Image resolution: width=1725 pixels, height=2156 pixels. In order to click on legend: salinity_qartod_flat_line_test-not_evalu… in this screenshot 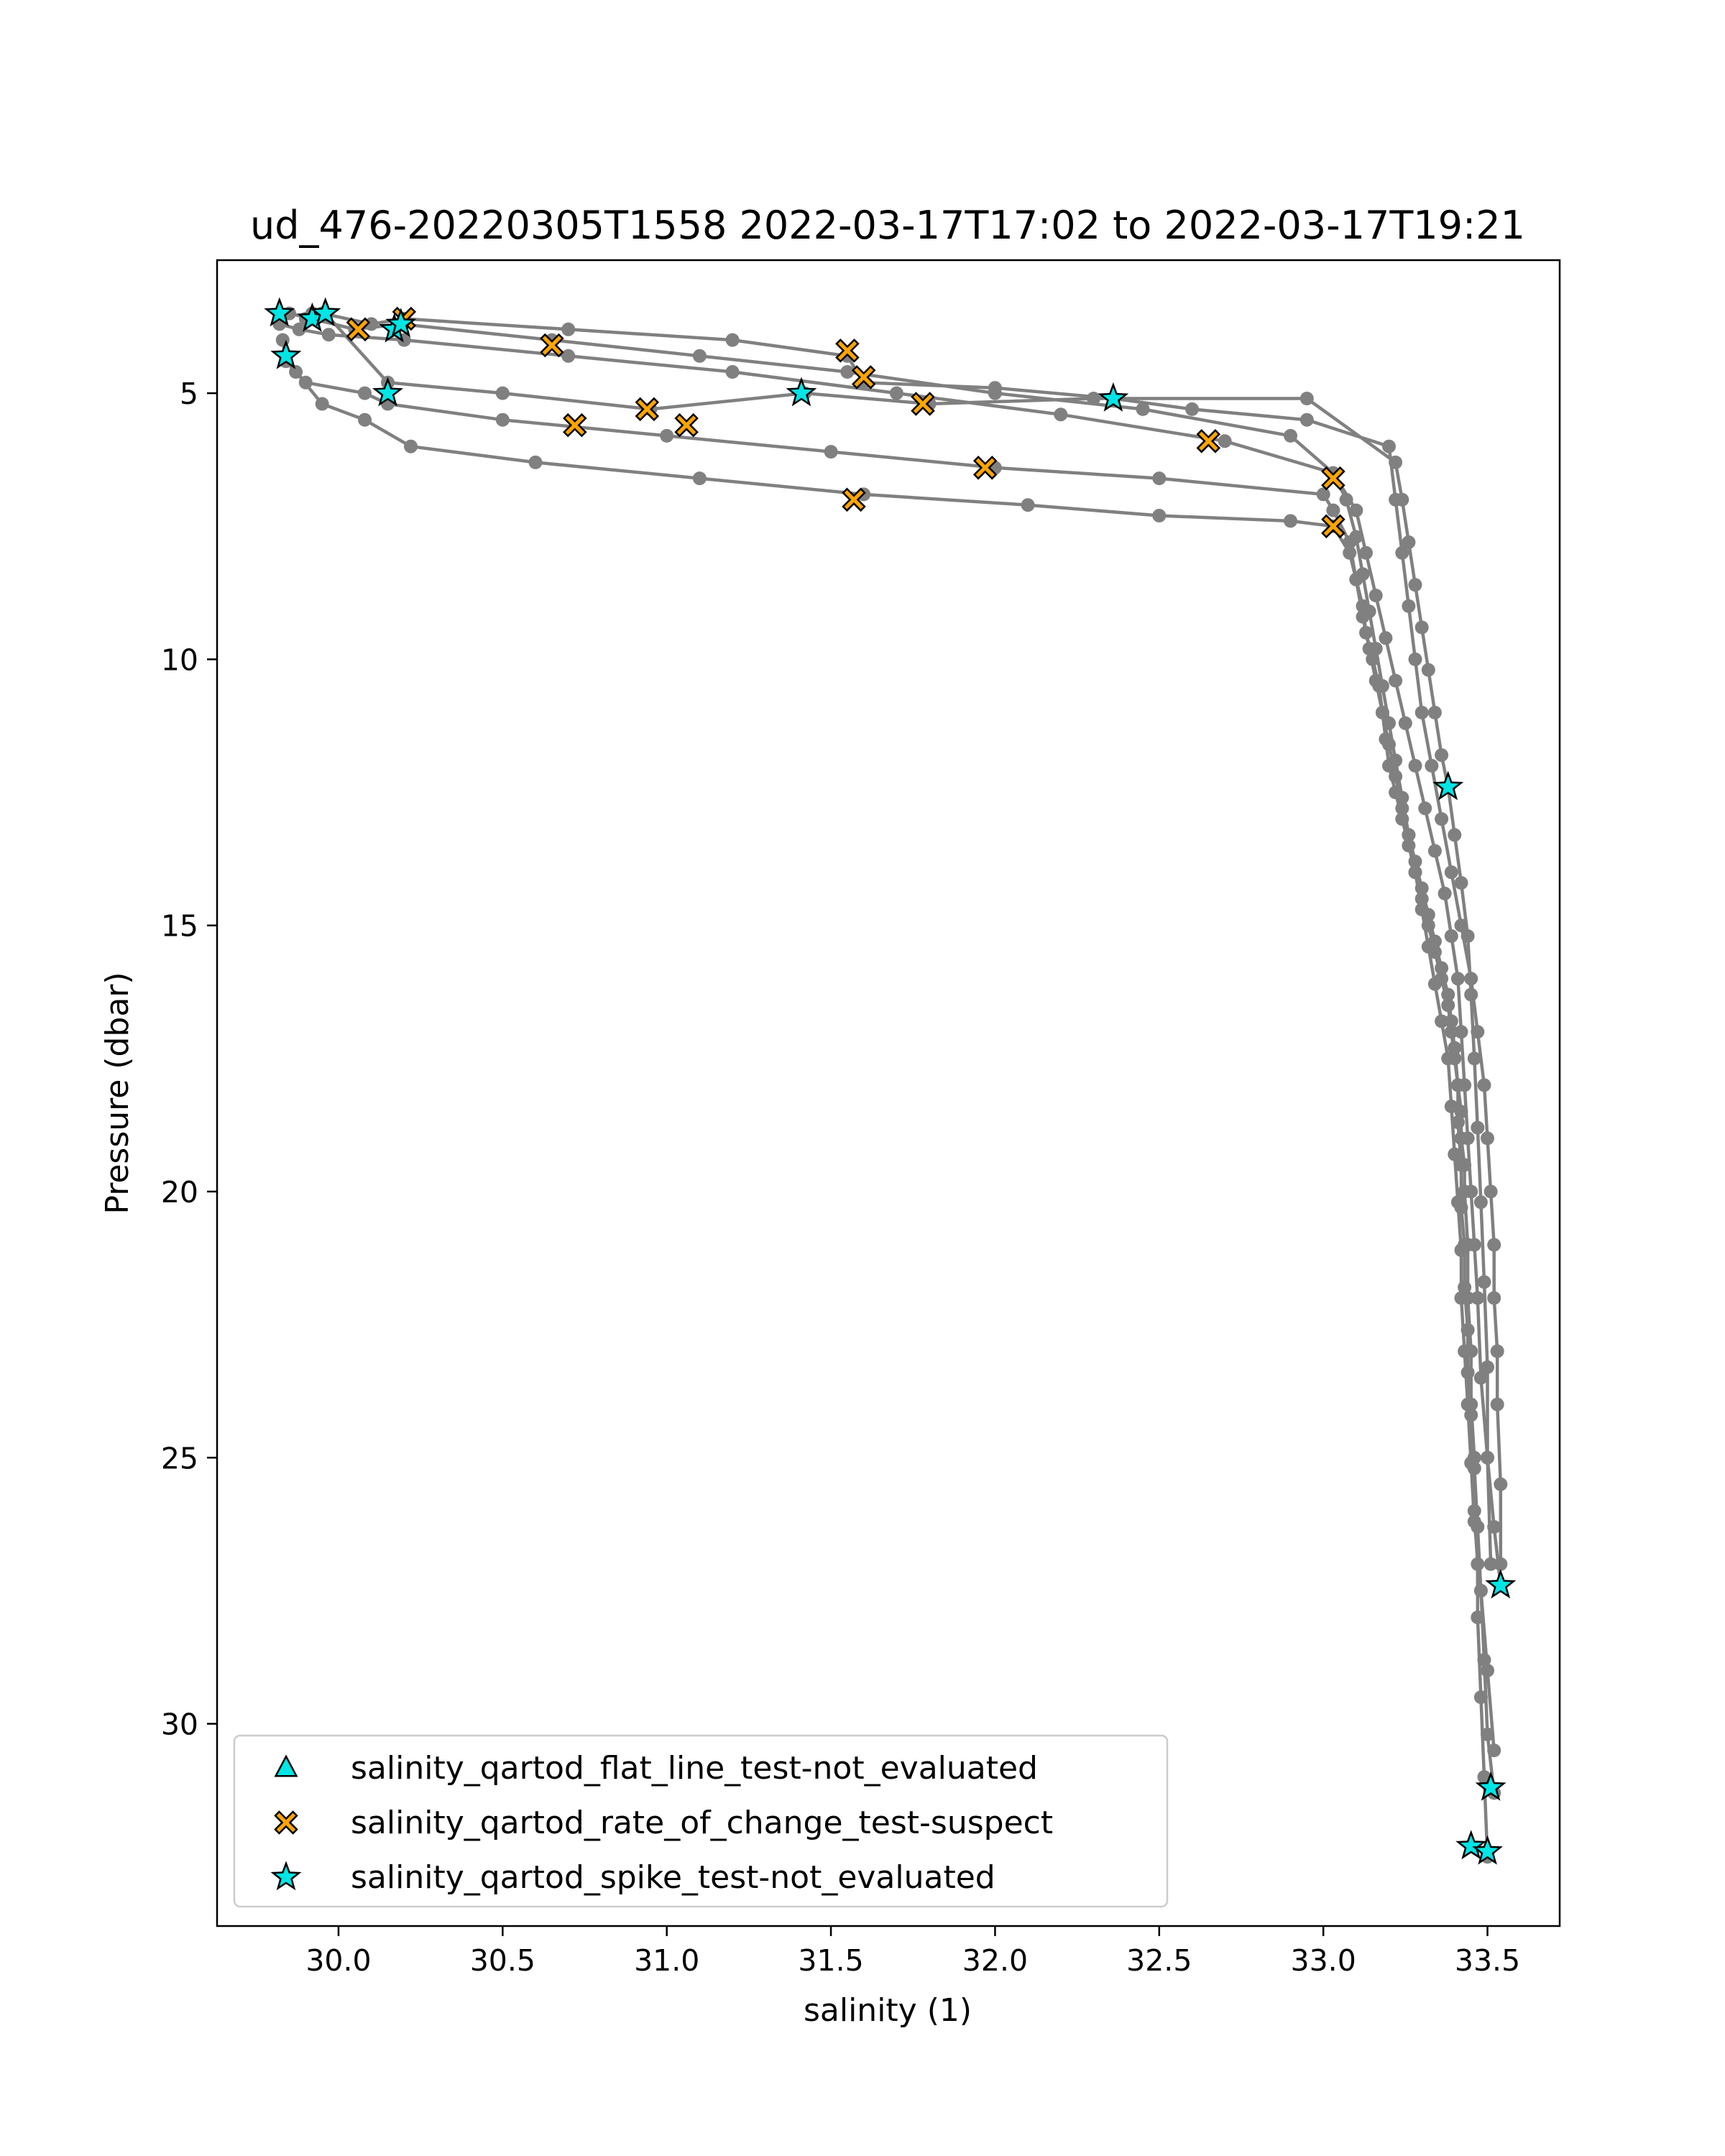, I will do `click(701, 1821)`.